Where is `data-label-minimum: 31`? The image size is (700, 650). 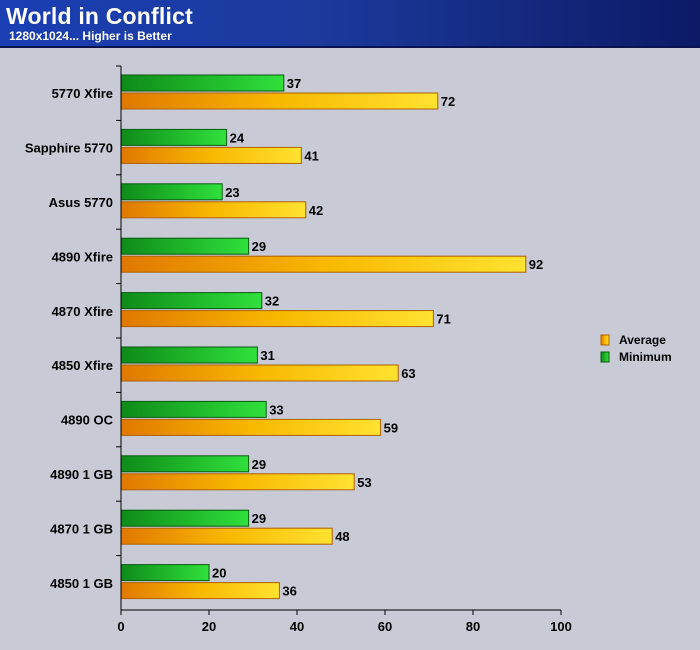 data-label-minimum: 31 is located at coordinates (267, 355).